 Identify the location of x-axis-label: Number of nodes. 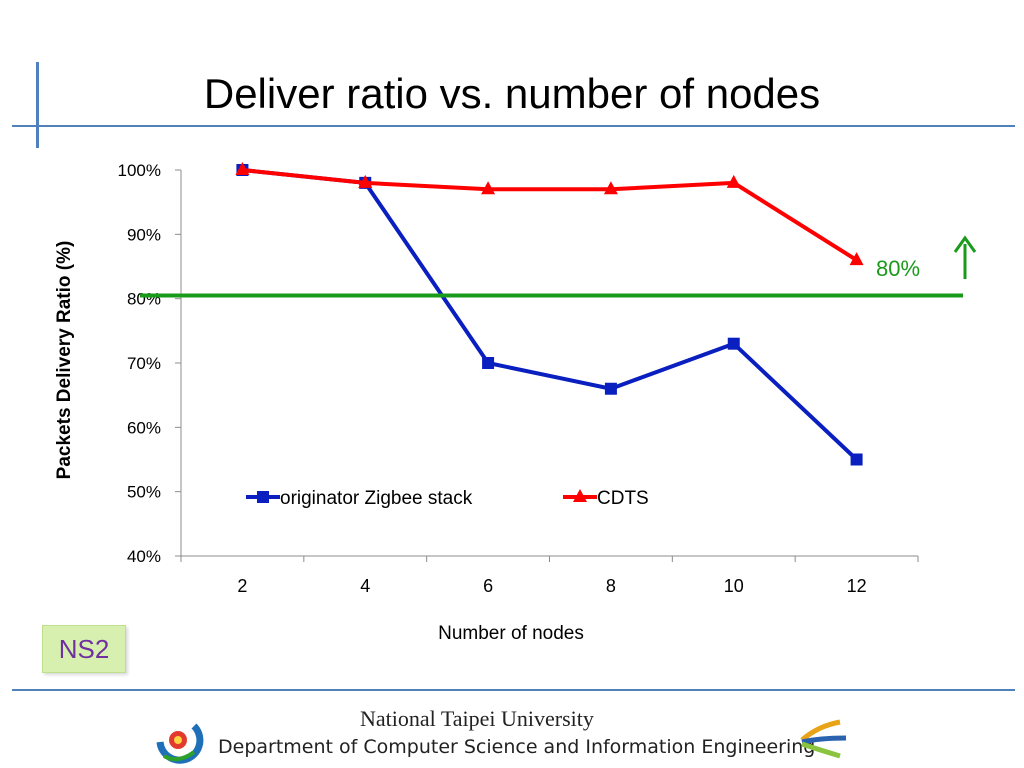
(511, 633).